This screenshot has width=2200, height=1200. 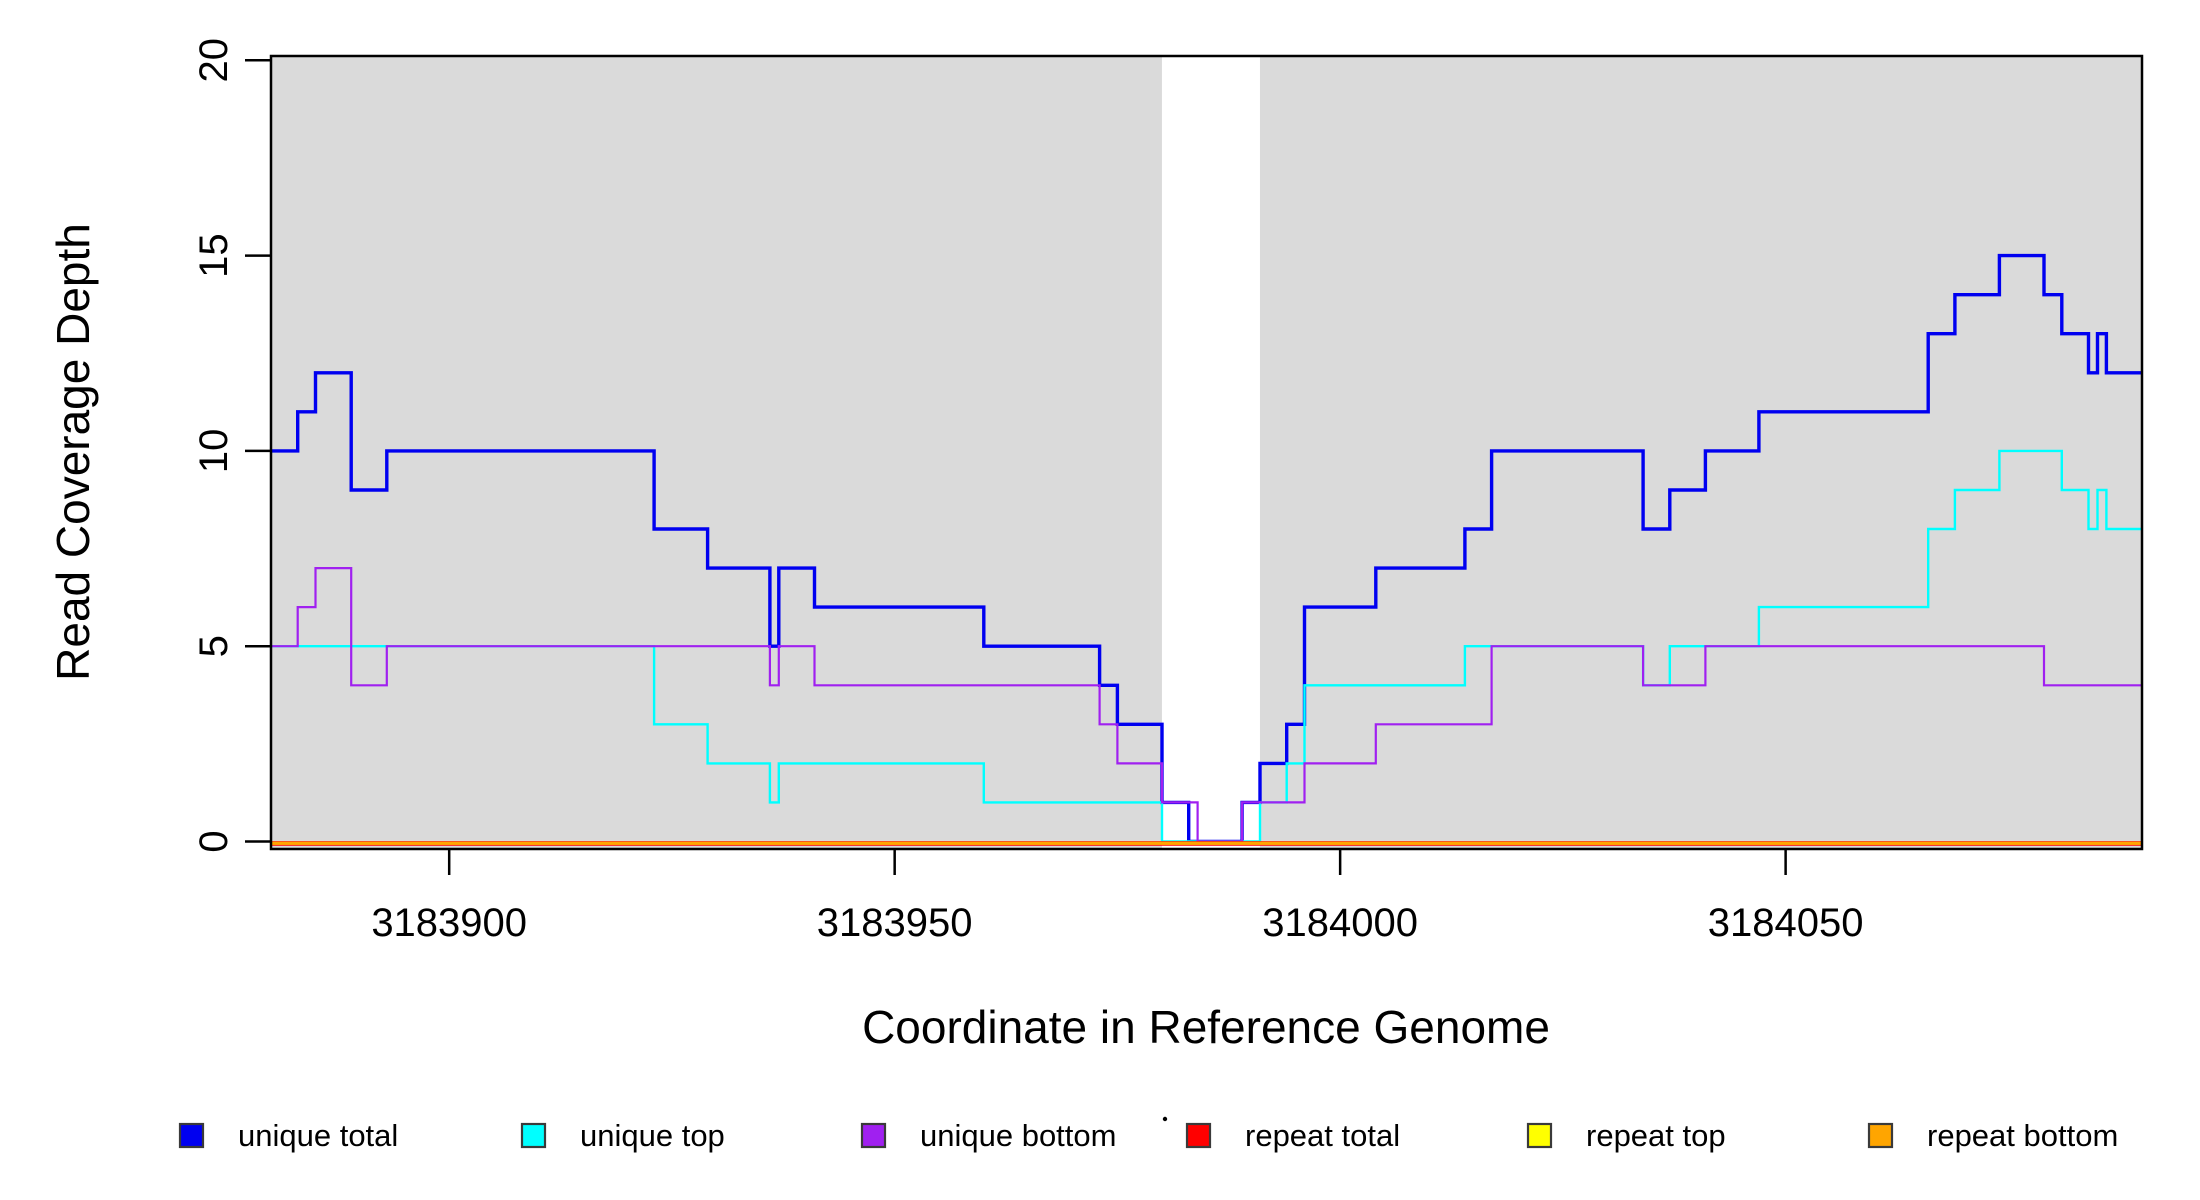 I want to click on legend-swatch-unique-total, so click(x=191, y=1135).